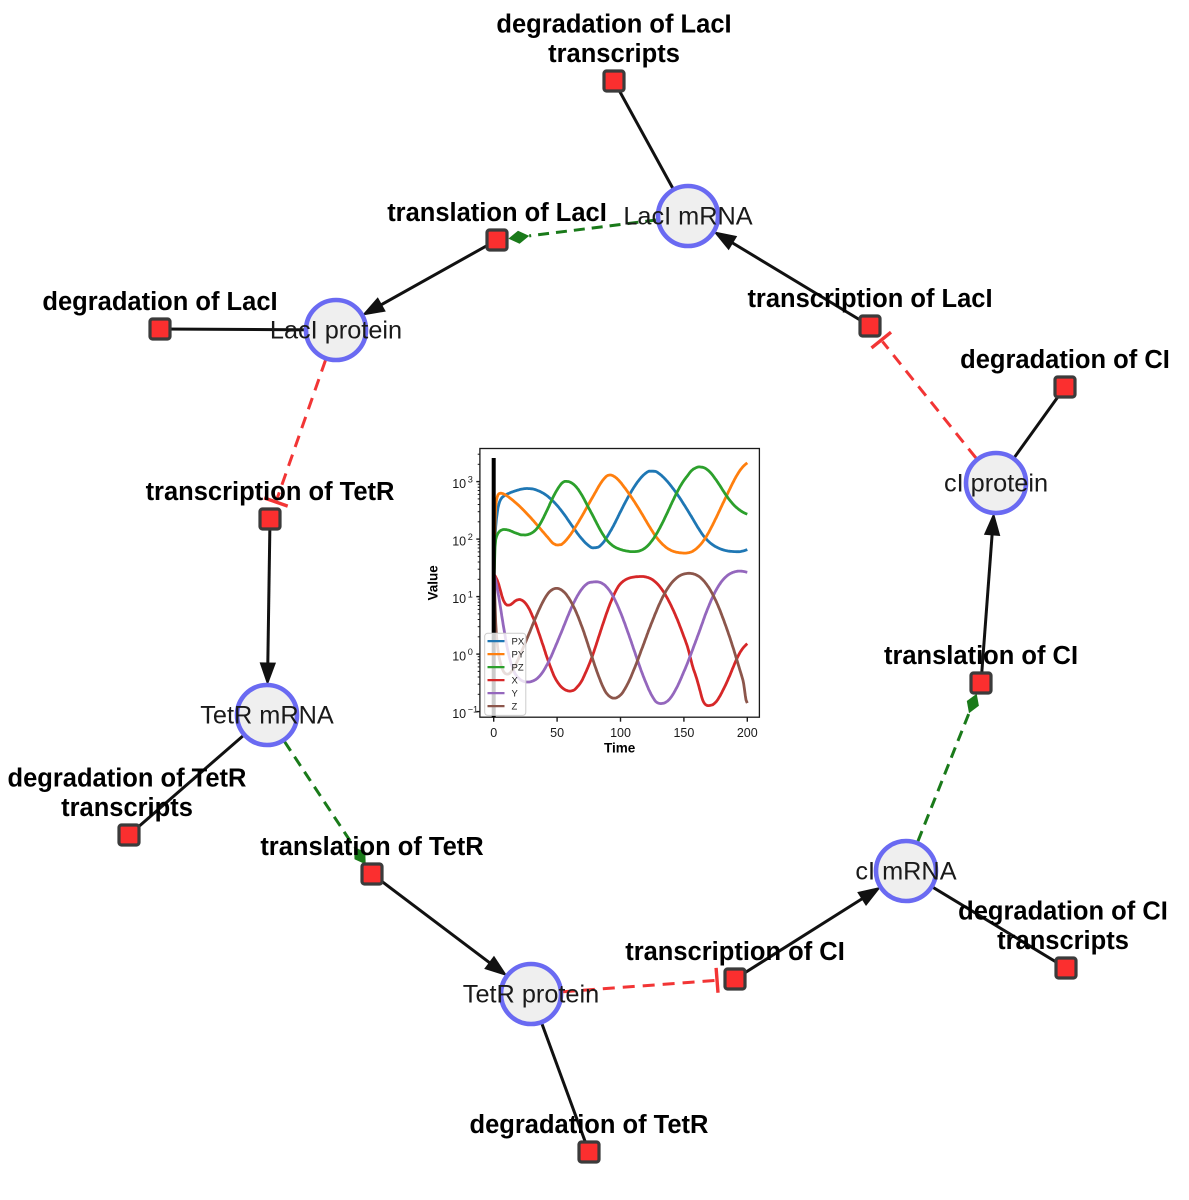 The width and height of the screenshot is (1189, 1200). What do you see at coordinates (683, 733) in the screenshot?
I see `svg-text: 150` at bounding box center [683, 733].